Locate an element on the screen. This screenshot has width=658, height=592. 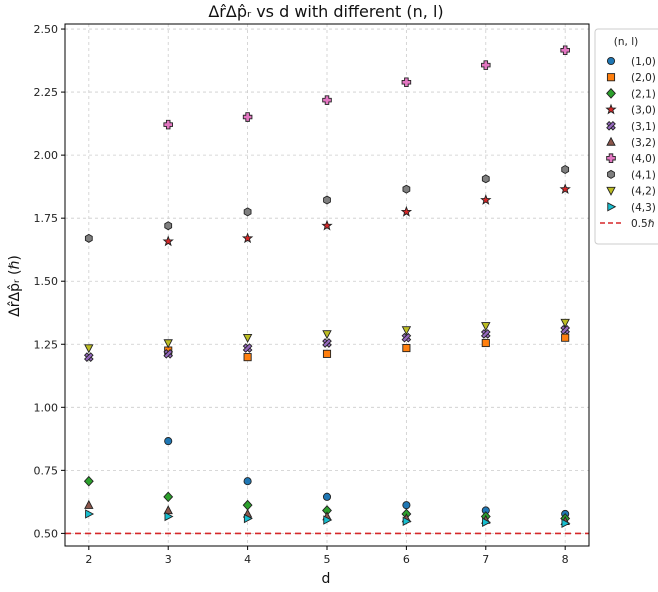
x-tick-label: 7 is located at coordinates (485, 559).